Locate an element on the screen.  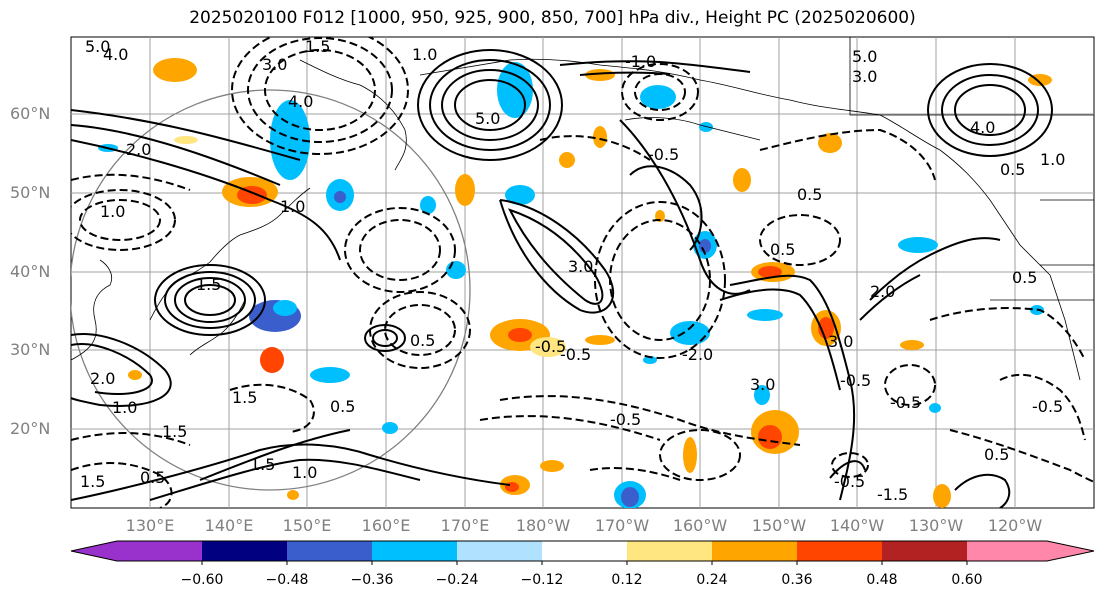
colorbar-tick-label: 0.24 is located at coordinates (712, 580).